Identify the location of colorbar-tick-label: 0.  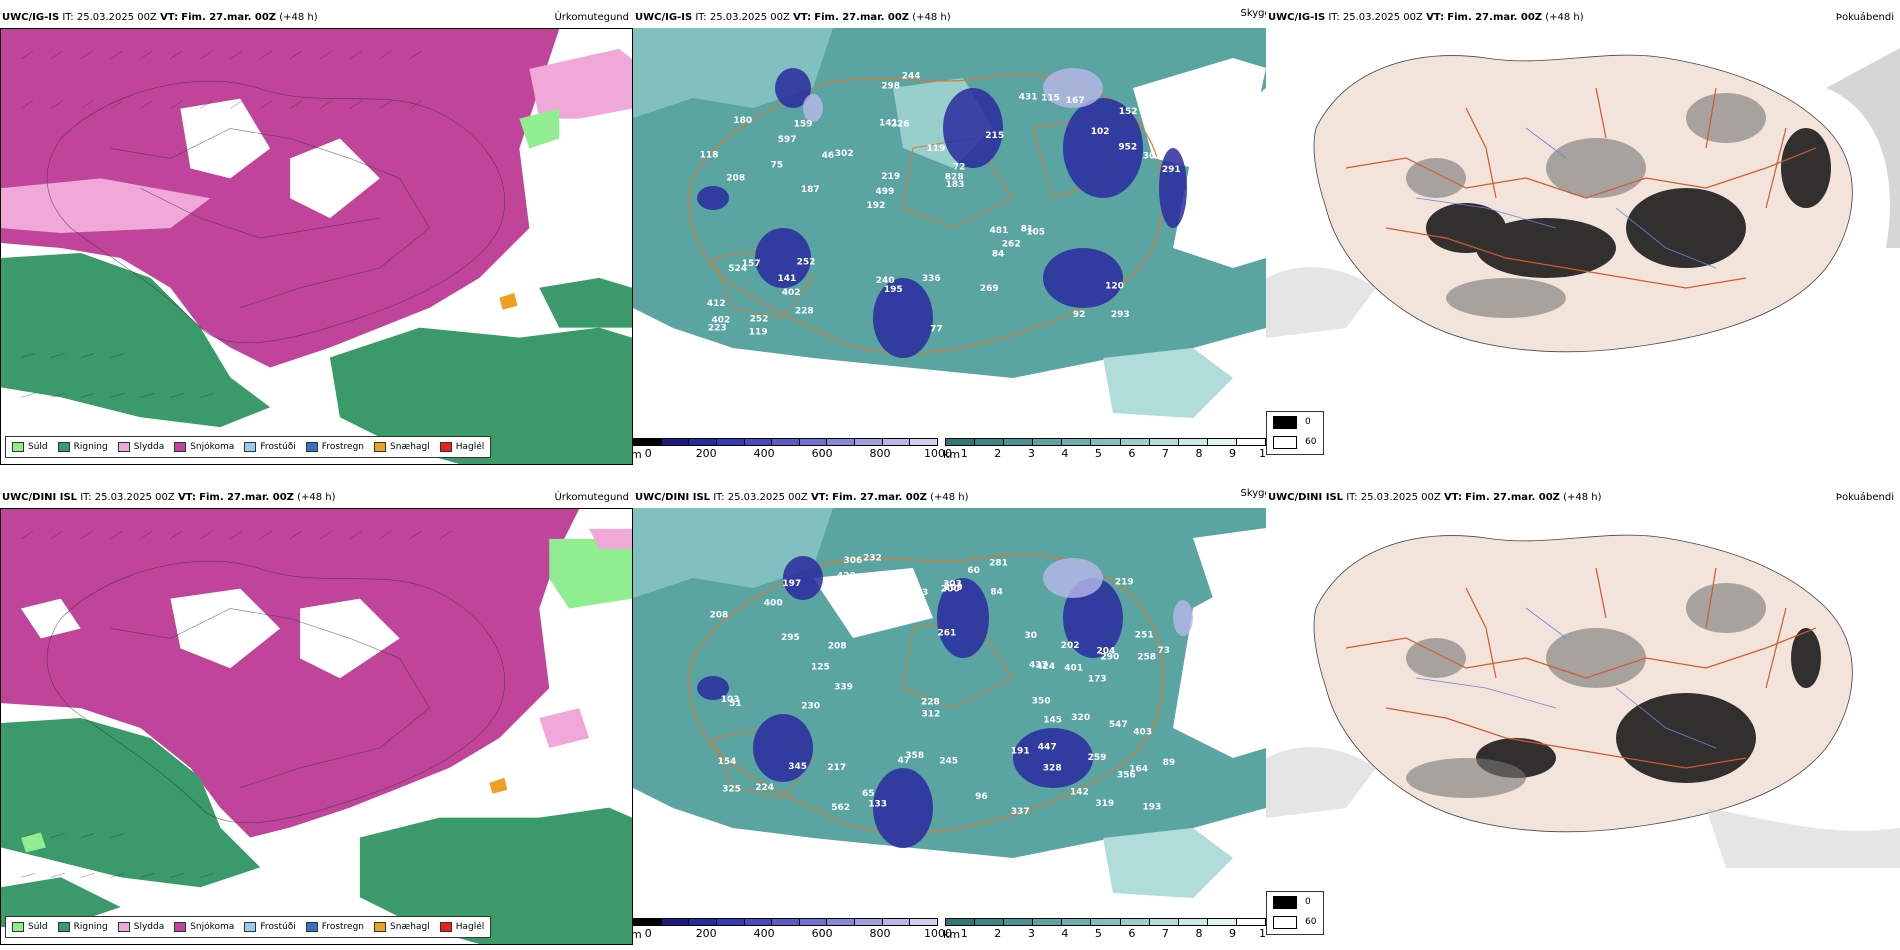
(648, 453).